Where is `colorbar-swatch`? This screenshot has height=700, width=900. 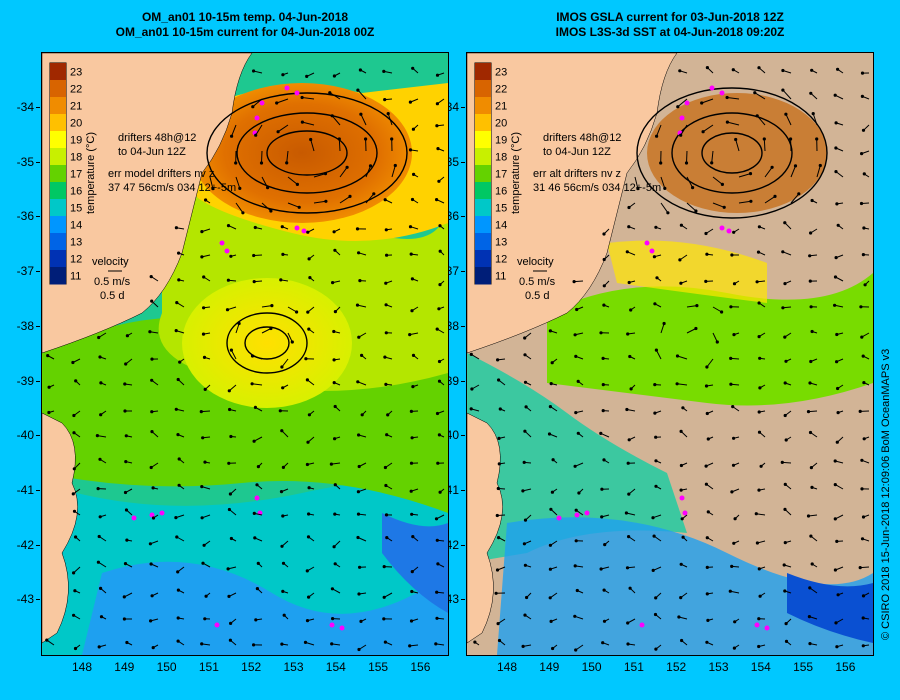
colorbar-swatch is located at coordinates (58, 106).